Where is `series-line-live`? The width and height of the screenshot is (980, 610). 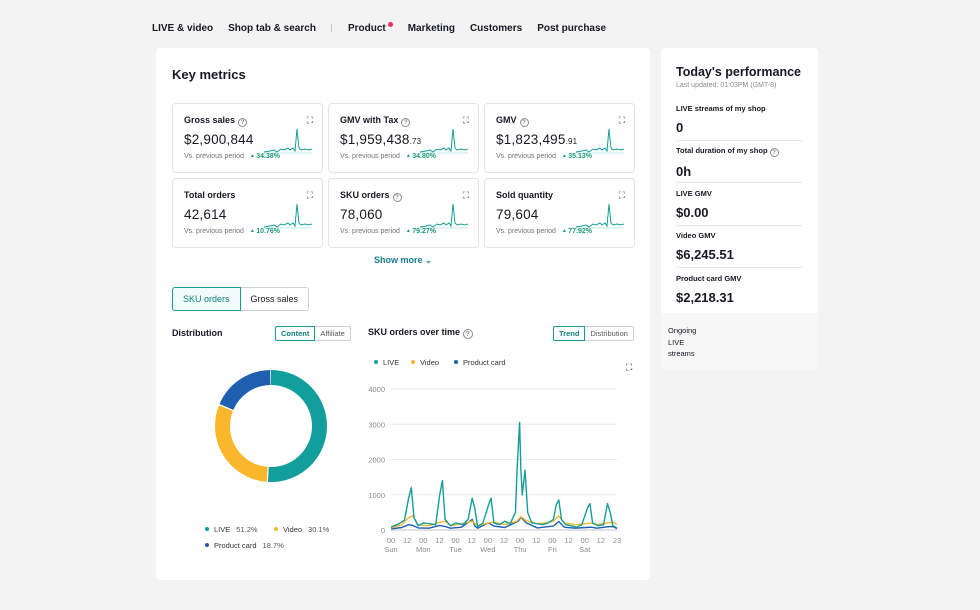
series-line-live is located at coordinates (504, 475).